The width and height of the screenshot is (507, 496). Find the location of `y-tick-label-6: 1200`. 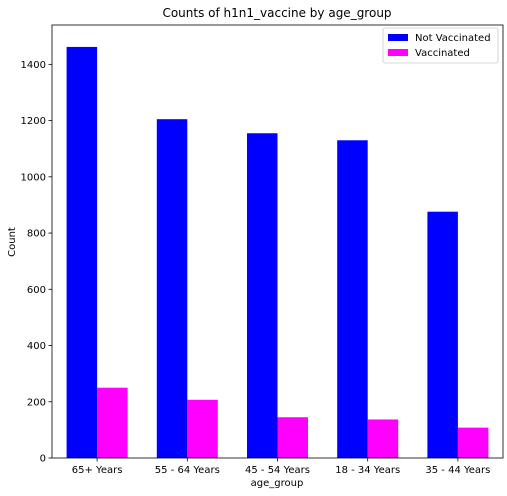

y-tick-label-6: 1200 is located at coordinates (33, 121).